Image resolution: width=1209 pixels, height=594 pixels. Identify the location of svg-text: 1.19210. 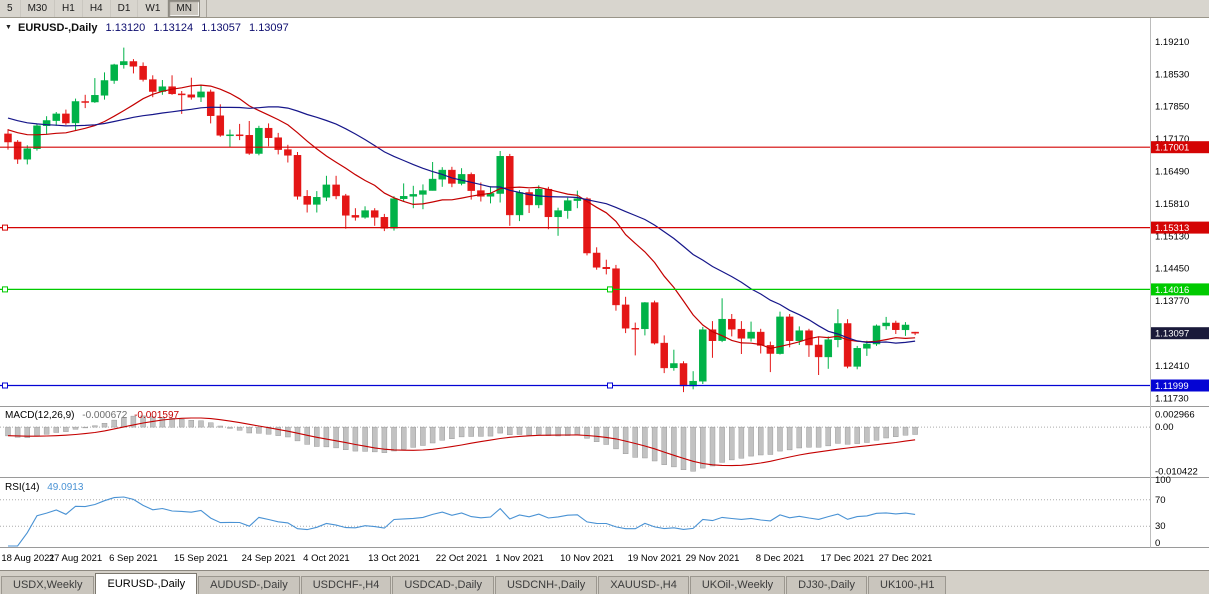
(1172, 42).